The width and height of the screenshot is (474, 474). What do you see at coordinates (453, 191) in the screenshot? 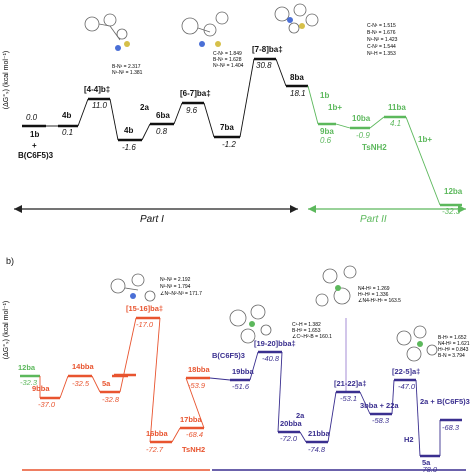
I see `label-12ba: 12ba` at bounding box center [453, 191].